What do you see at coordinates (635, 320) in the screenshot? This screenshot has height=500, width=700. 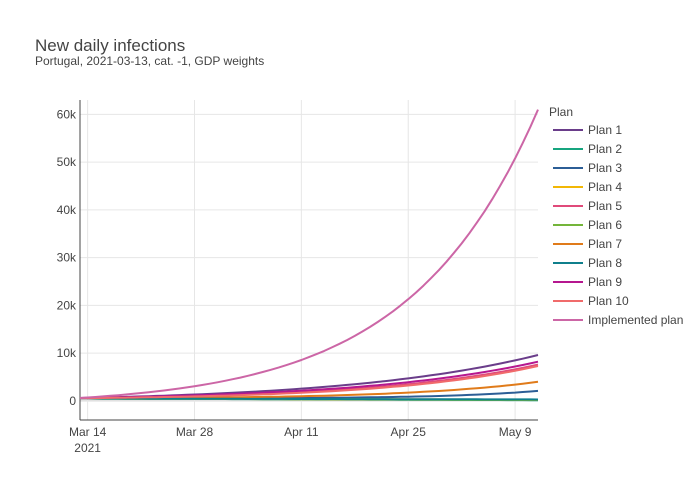 I see `legend-label: Implemented plan` at bounding box center [635, 320].